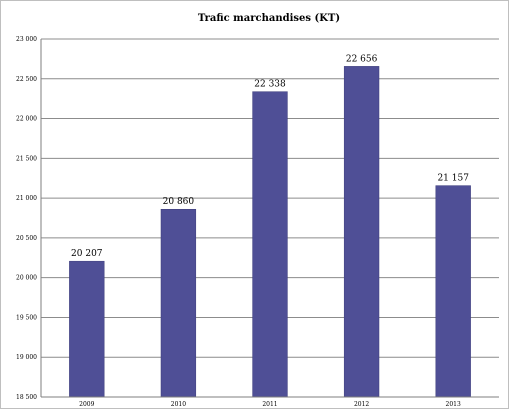 This screenshot has width=509, height=410. I want to click on x-tick-label: 2010, so click(178, 404).